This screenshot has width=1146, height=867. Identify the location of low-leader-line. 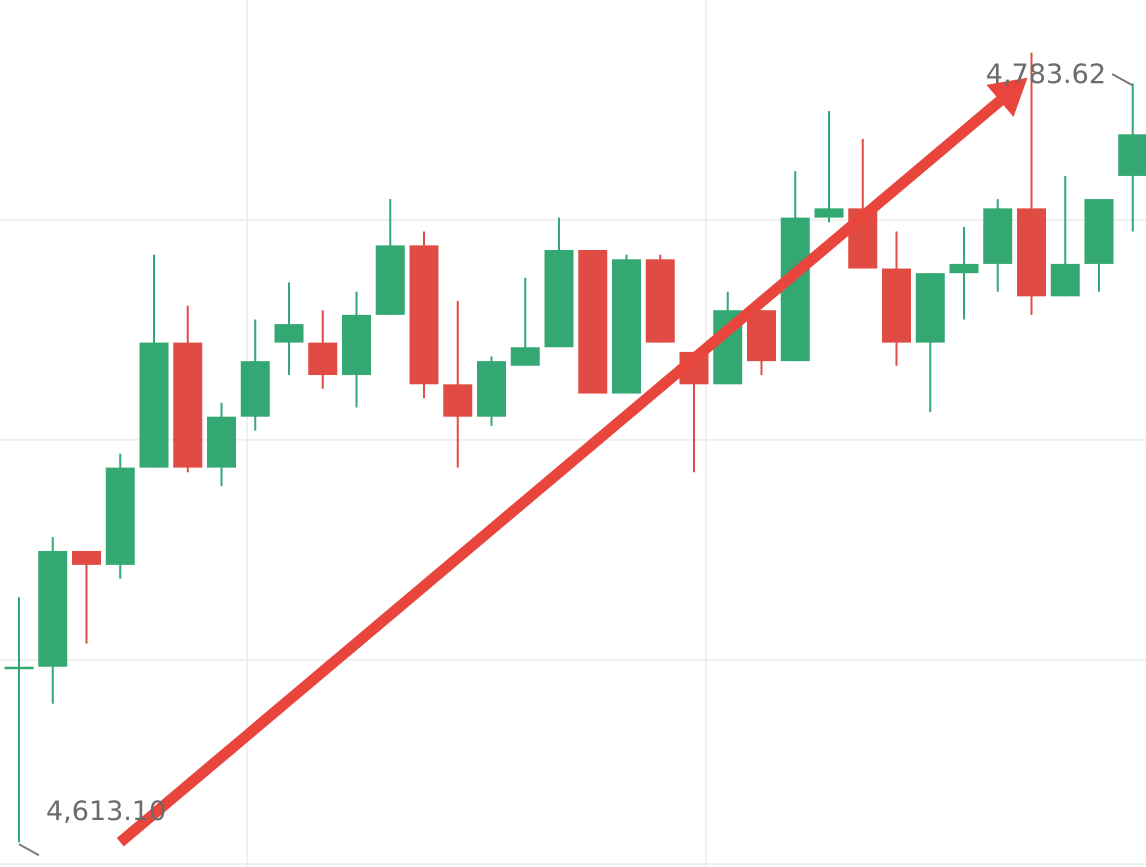
(29, 850).